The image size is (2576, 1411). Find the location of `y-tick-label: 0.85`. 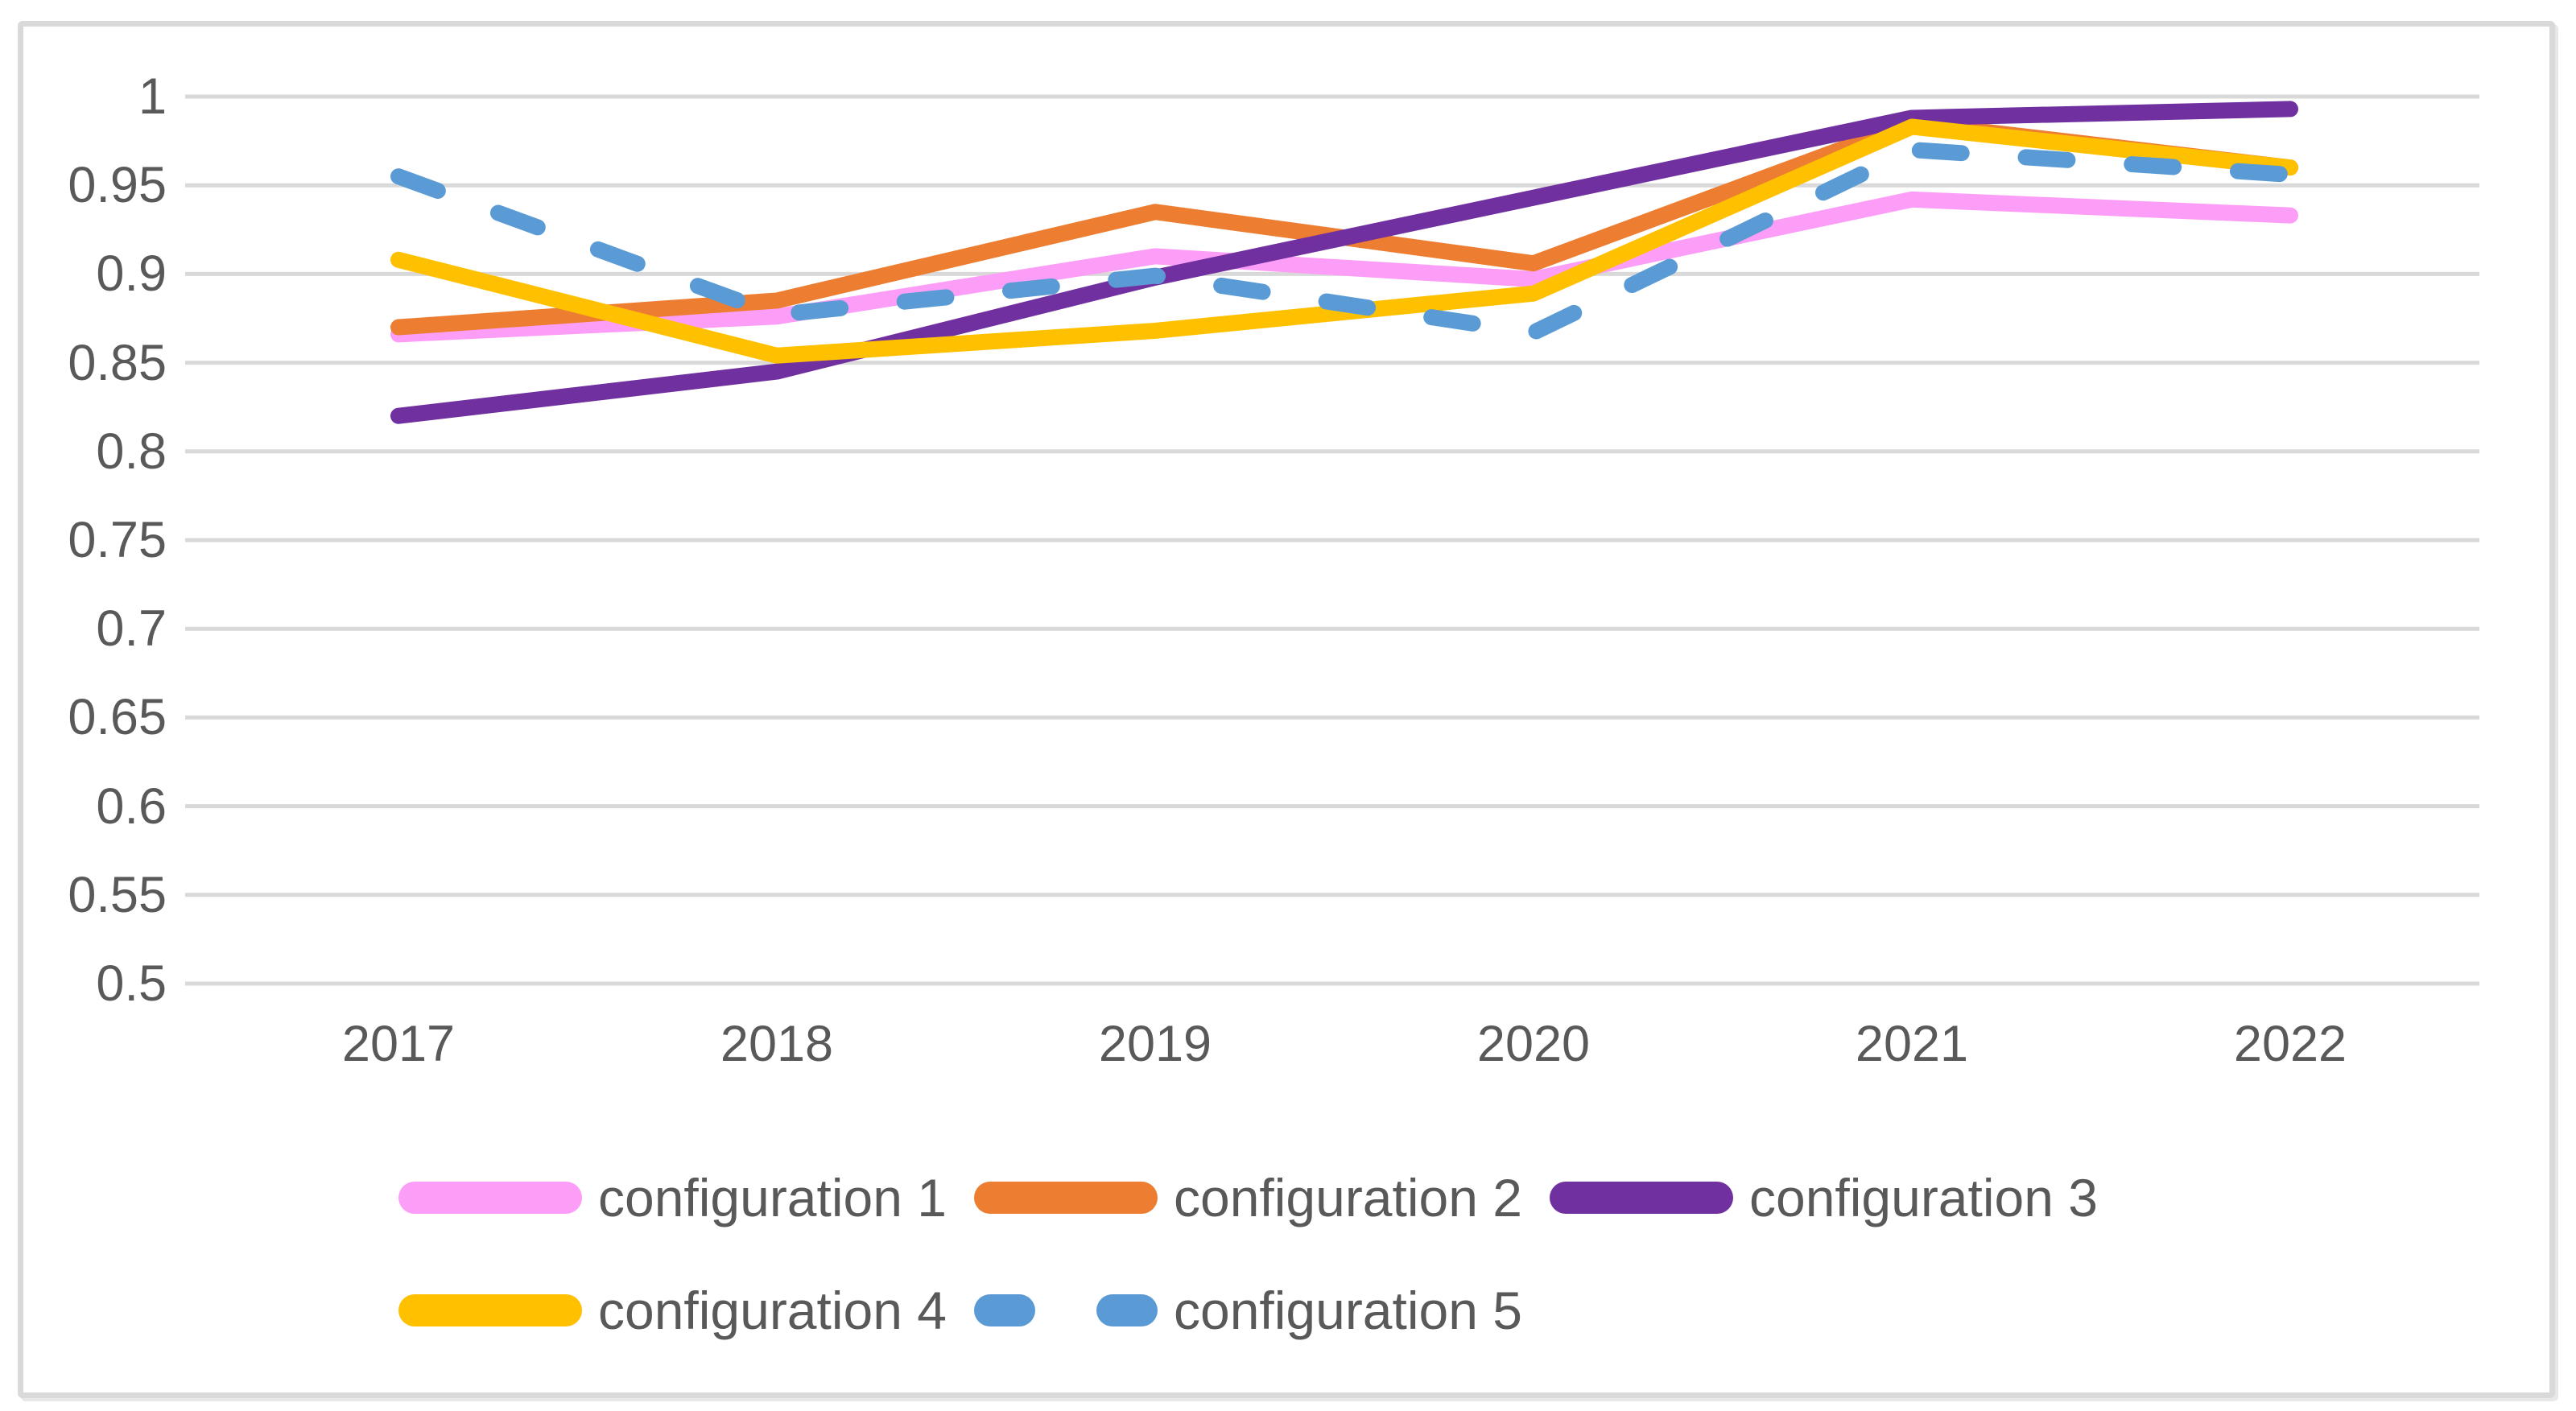

y-tick-label: 0.85 is located at coordinates (117, 362).